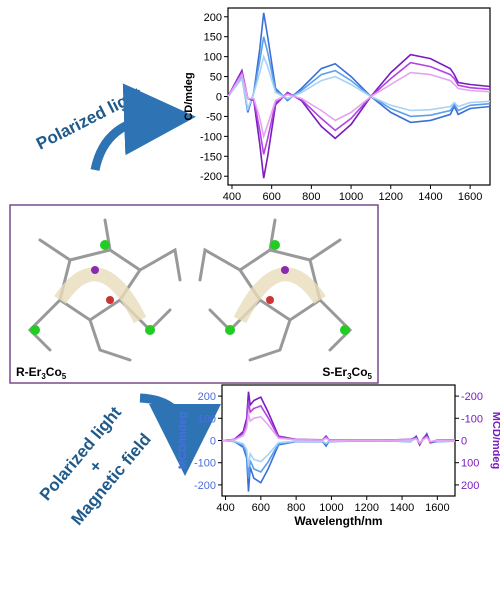 The image size is (500, 600). Describe the element at coordinates (472, 419) in the screenshot. I see `y2-tick-label: -100` at that location.